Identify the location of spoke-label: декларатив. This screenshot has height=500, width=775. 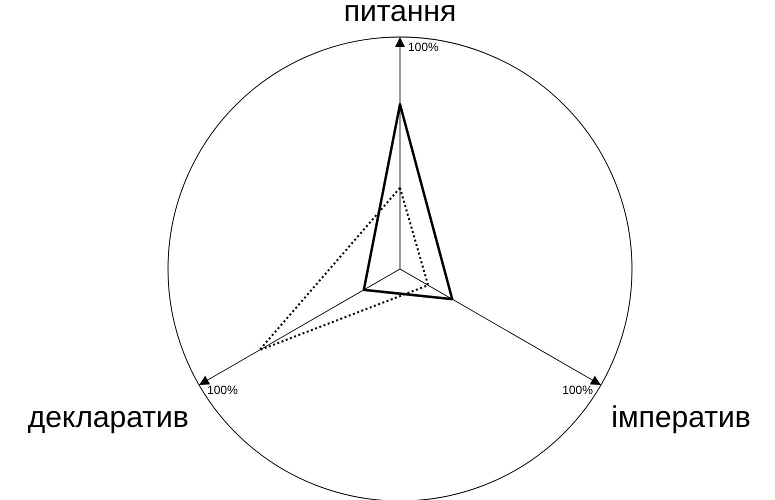
(108, 417).